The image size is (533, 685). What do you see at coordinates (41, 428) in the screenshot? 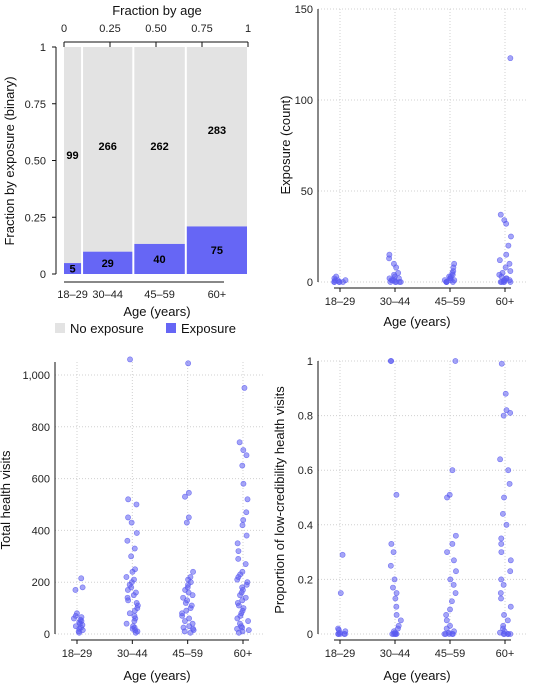
I see `y-tick-label: 800` at bounding box center [41, 428].